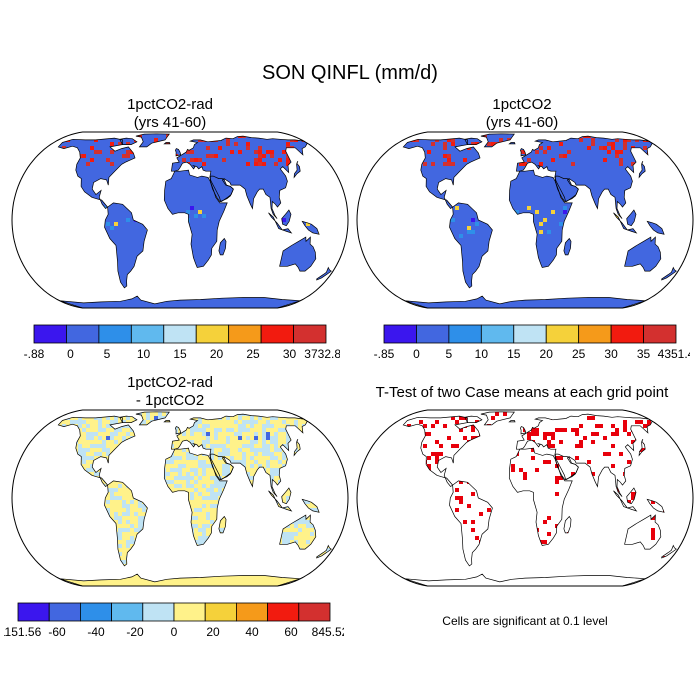 The image size is (700, 700). What do you see at coordinates (213, 632) in the screenshot?
I see `colorbar3-label-5: 20` at bounding box center [213, 632].